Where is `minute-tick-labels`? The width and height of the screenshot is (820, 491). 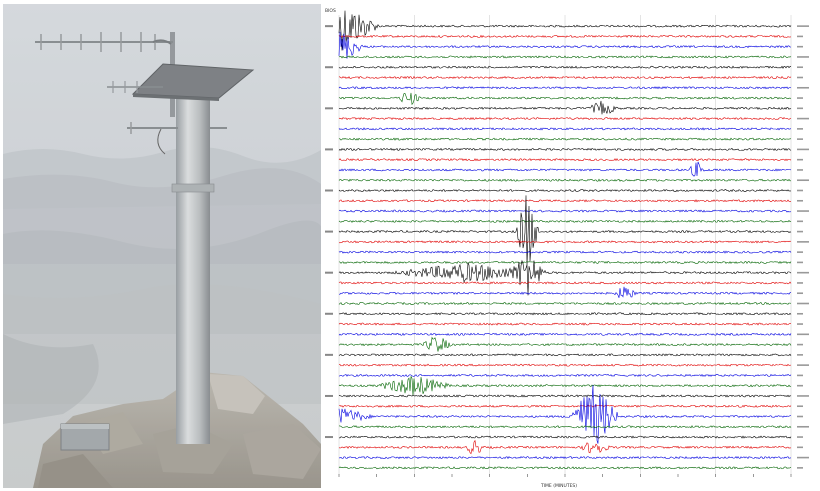
minute-tick-labels is located at coordinates (565, 475).